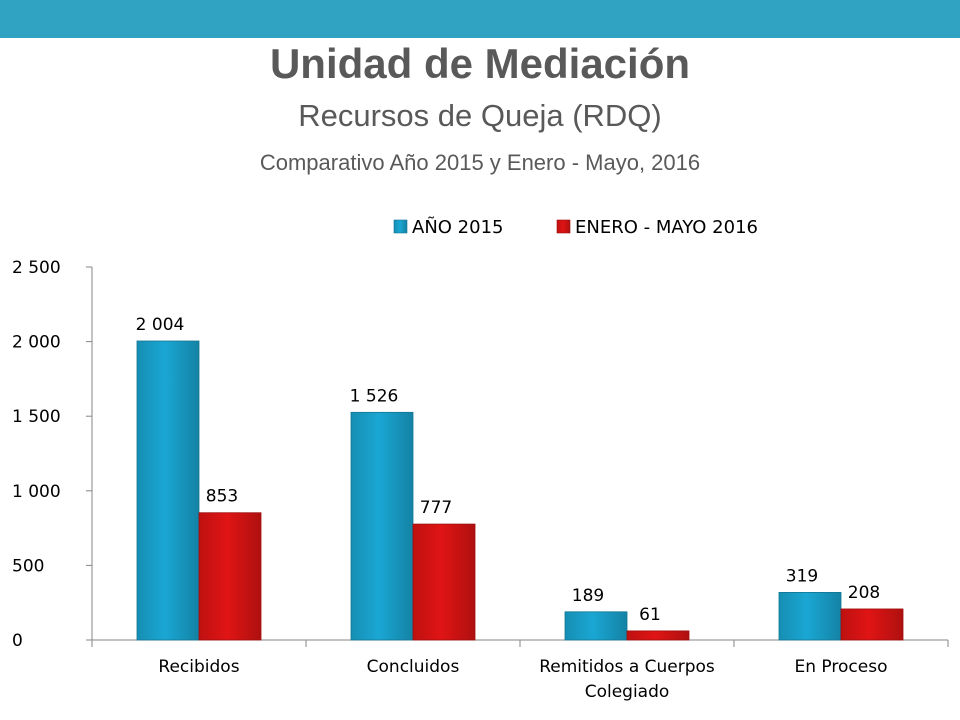 This screenshot has height=720, width=960. Describe the element at coordinates (627, 692) in the screenshot. I see `x-tick-label: Colegiado` at that location.